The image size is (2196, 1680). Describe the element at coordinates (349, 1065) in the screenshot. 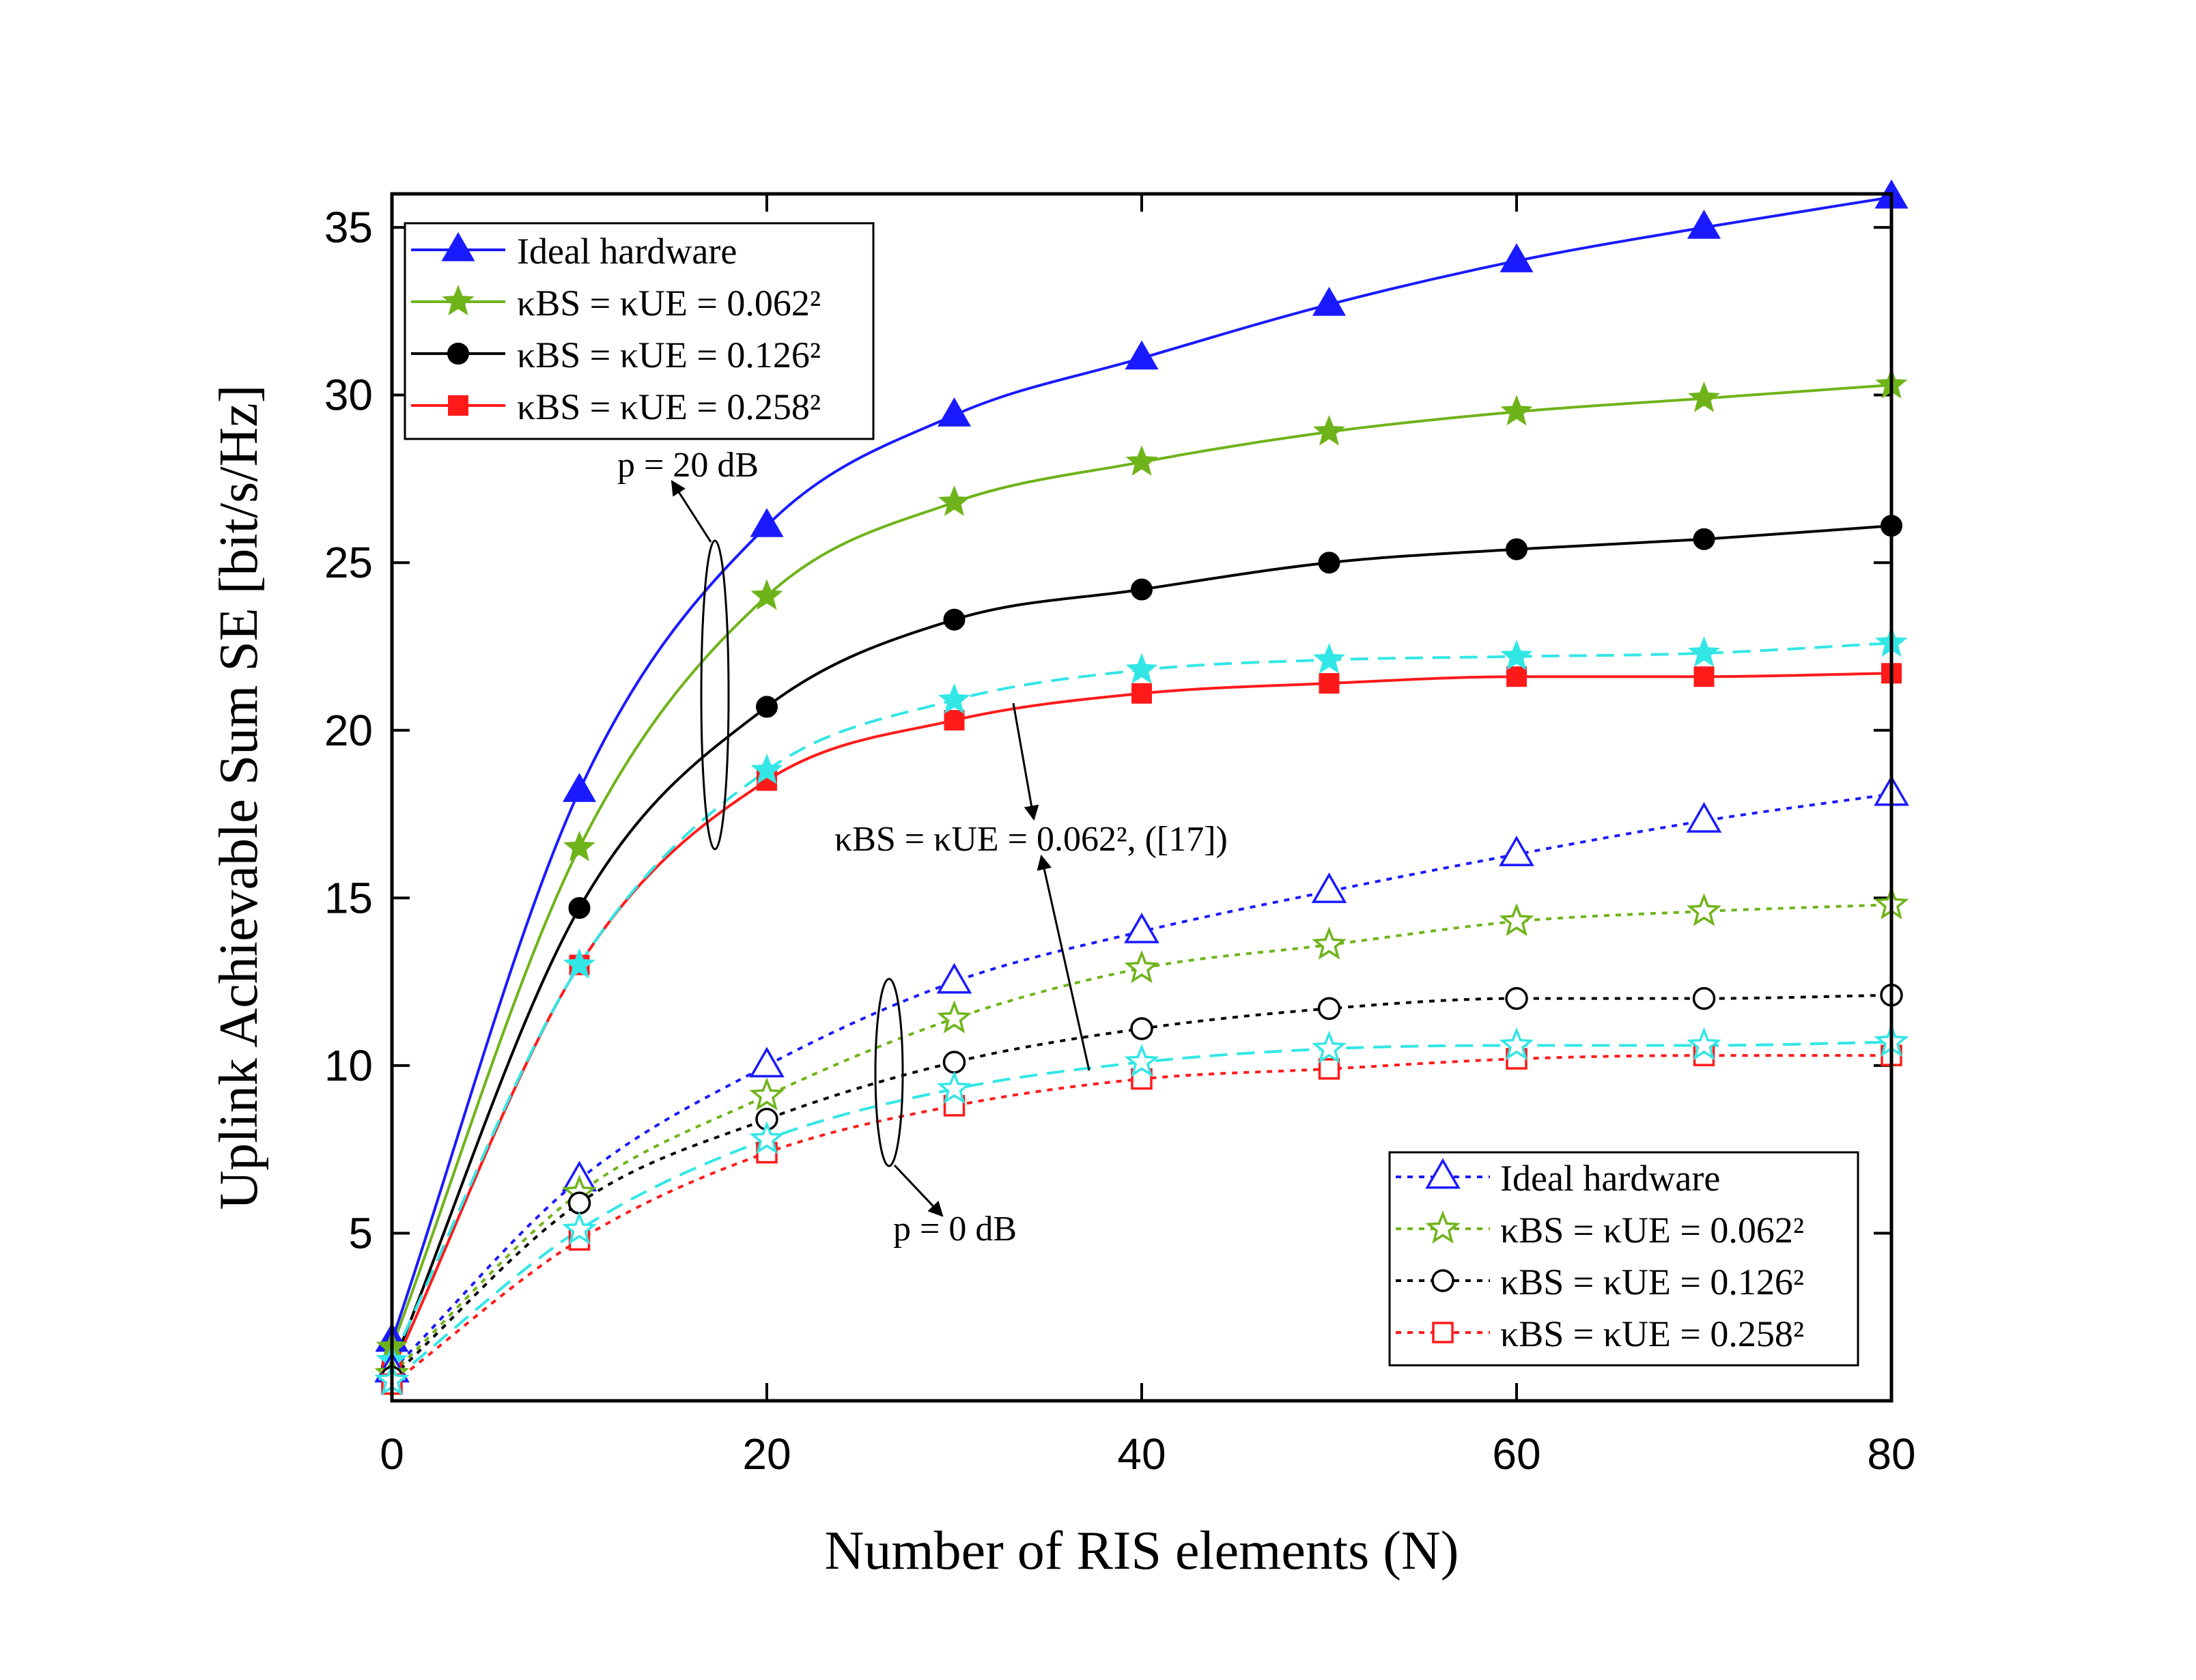

I see `y-tick-label: 10` at that location.